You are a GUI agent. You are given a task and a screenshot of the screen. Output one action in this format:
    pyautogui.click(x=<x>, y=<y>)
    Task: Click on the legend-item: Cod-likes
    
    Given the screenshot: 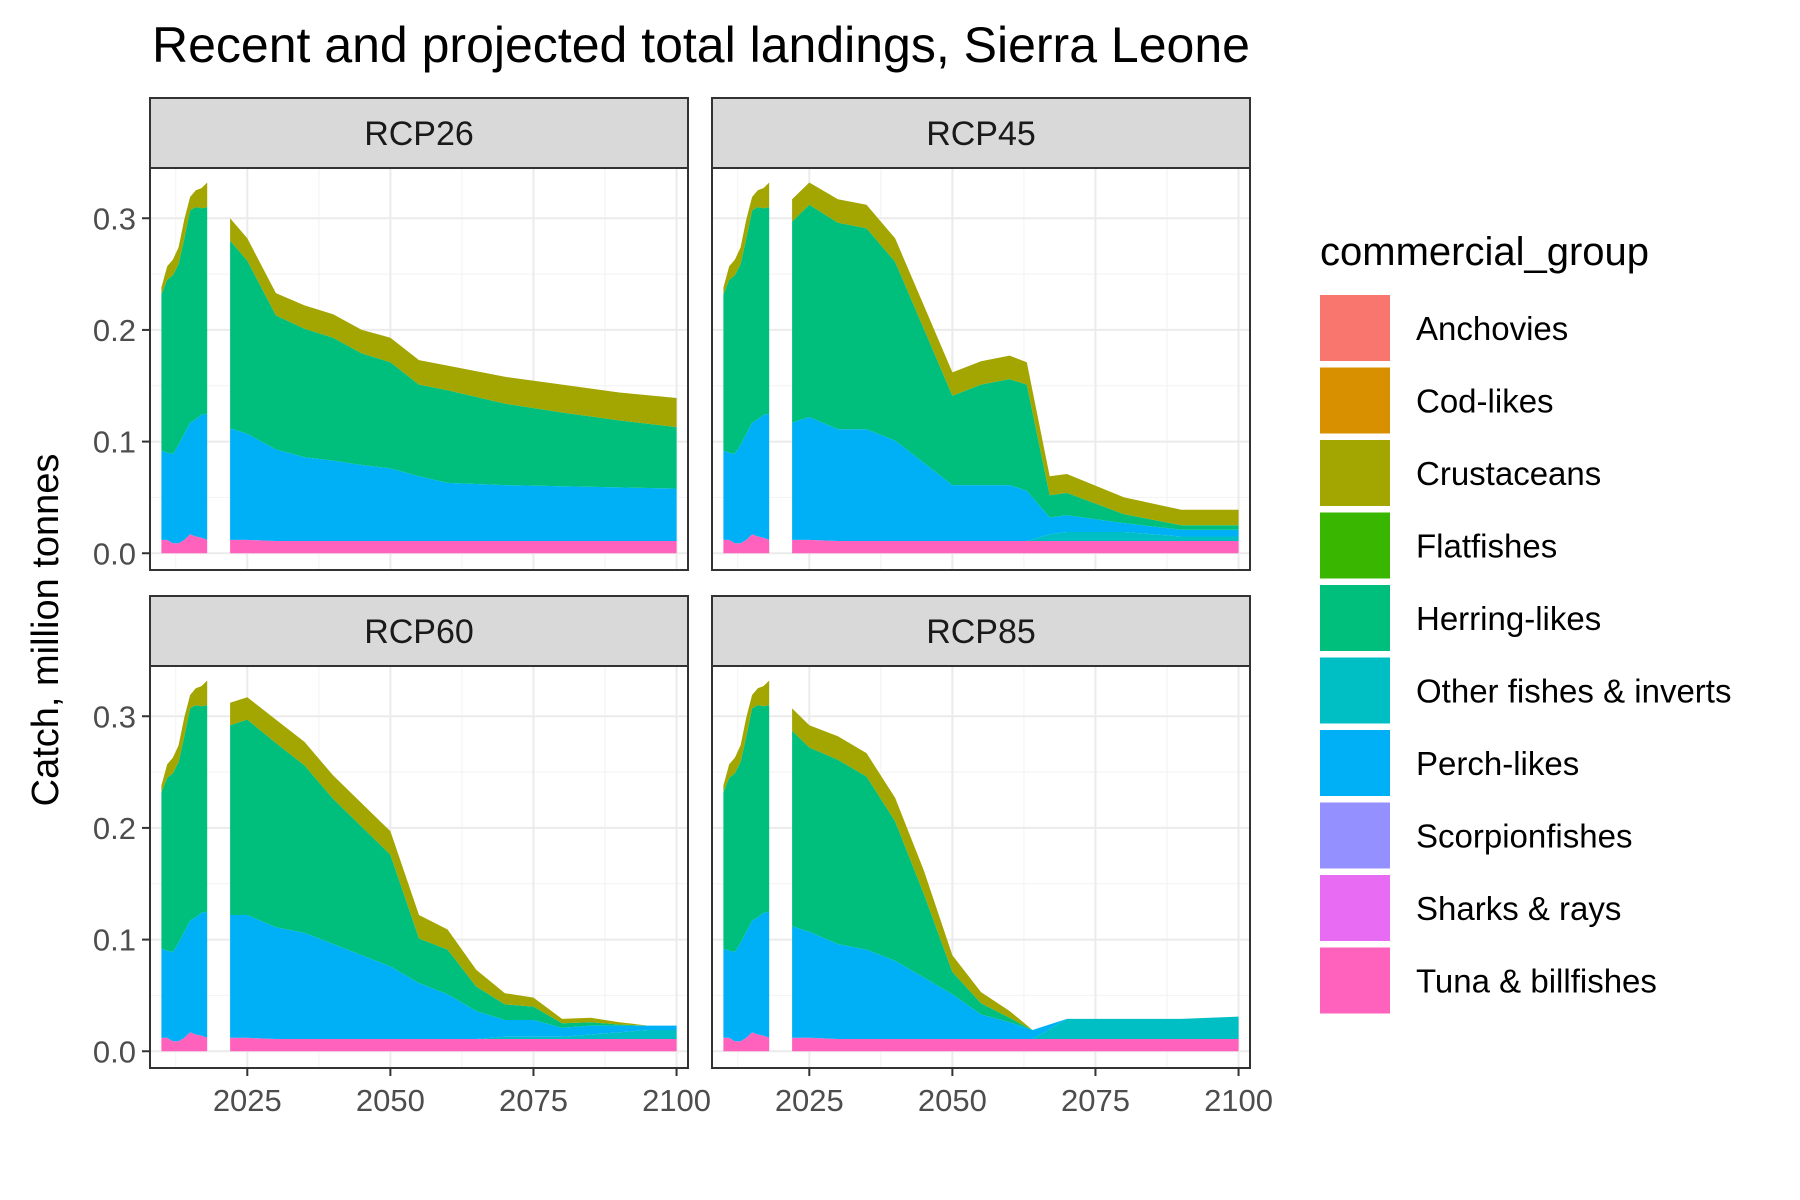 What is the action you would take?
    pyautogui.click(x=1437, y=400)
    